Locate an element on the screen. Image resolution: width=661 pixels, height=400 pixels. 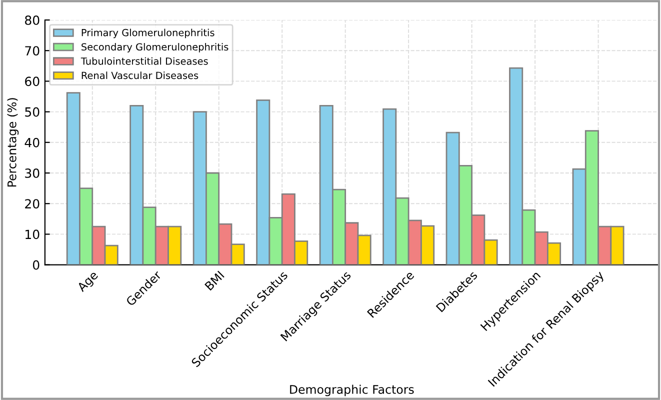
y-tick-label: 60 is located at coordinates (32, 81).